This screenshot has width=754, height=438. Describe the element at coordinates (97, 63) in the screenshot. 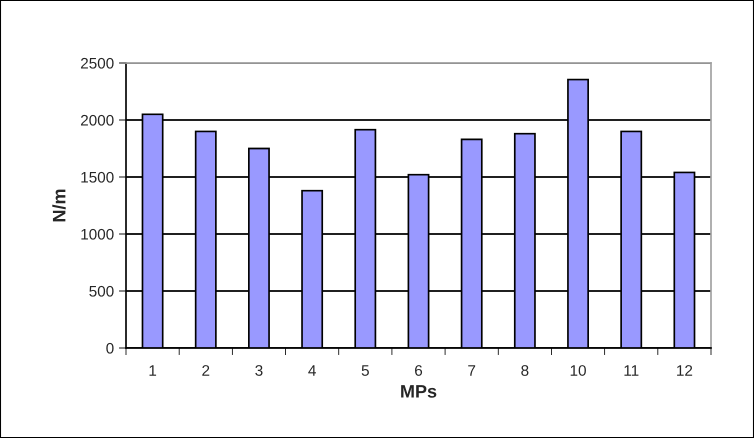

I see `y-tick-label: 2500` at that location.